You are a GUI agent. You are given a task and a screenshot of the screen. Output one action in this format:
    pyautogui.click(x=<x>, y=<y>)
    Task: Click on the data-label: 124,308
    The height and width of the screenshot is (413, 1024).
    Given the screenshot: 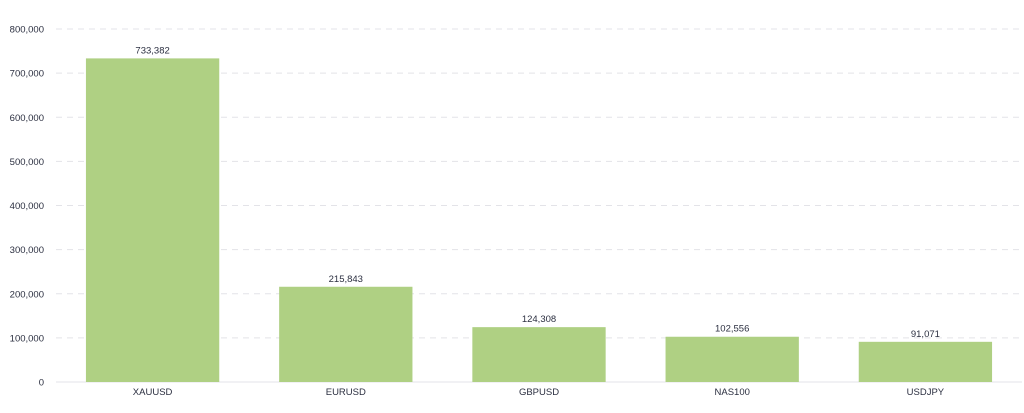 What is the action you would take?
    pyautogui.click(x=539, y=319)
    